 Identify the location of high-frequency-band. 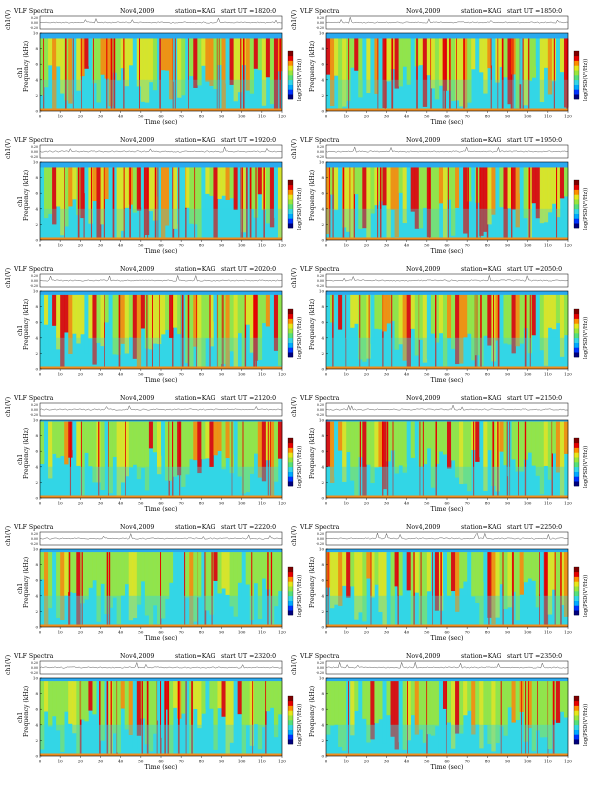
(161, 421).